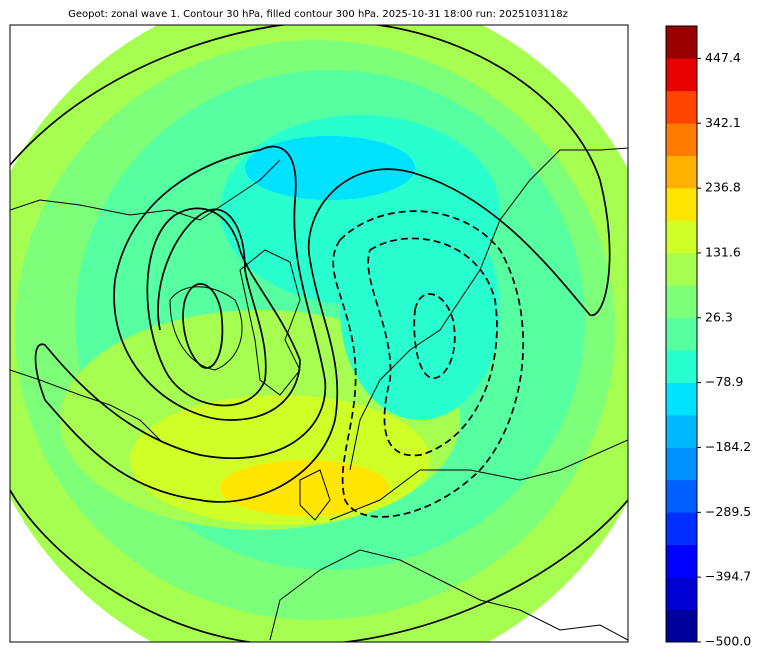  I want to click on colorbar-tick-label: −500.0, so click(728, 641).